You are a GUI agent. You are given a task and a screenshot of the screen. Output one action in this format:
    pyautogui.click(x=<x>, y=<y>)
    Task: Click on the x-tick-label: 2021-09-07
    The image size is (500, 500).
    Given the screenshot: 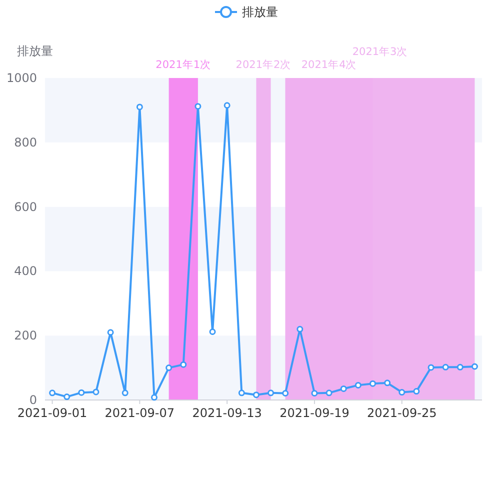 What is the action you would take?
    pyautogui.click(x=139, y=413)
    